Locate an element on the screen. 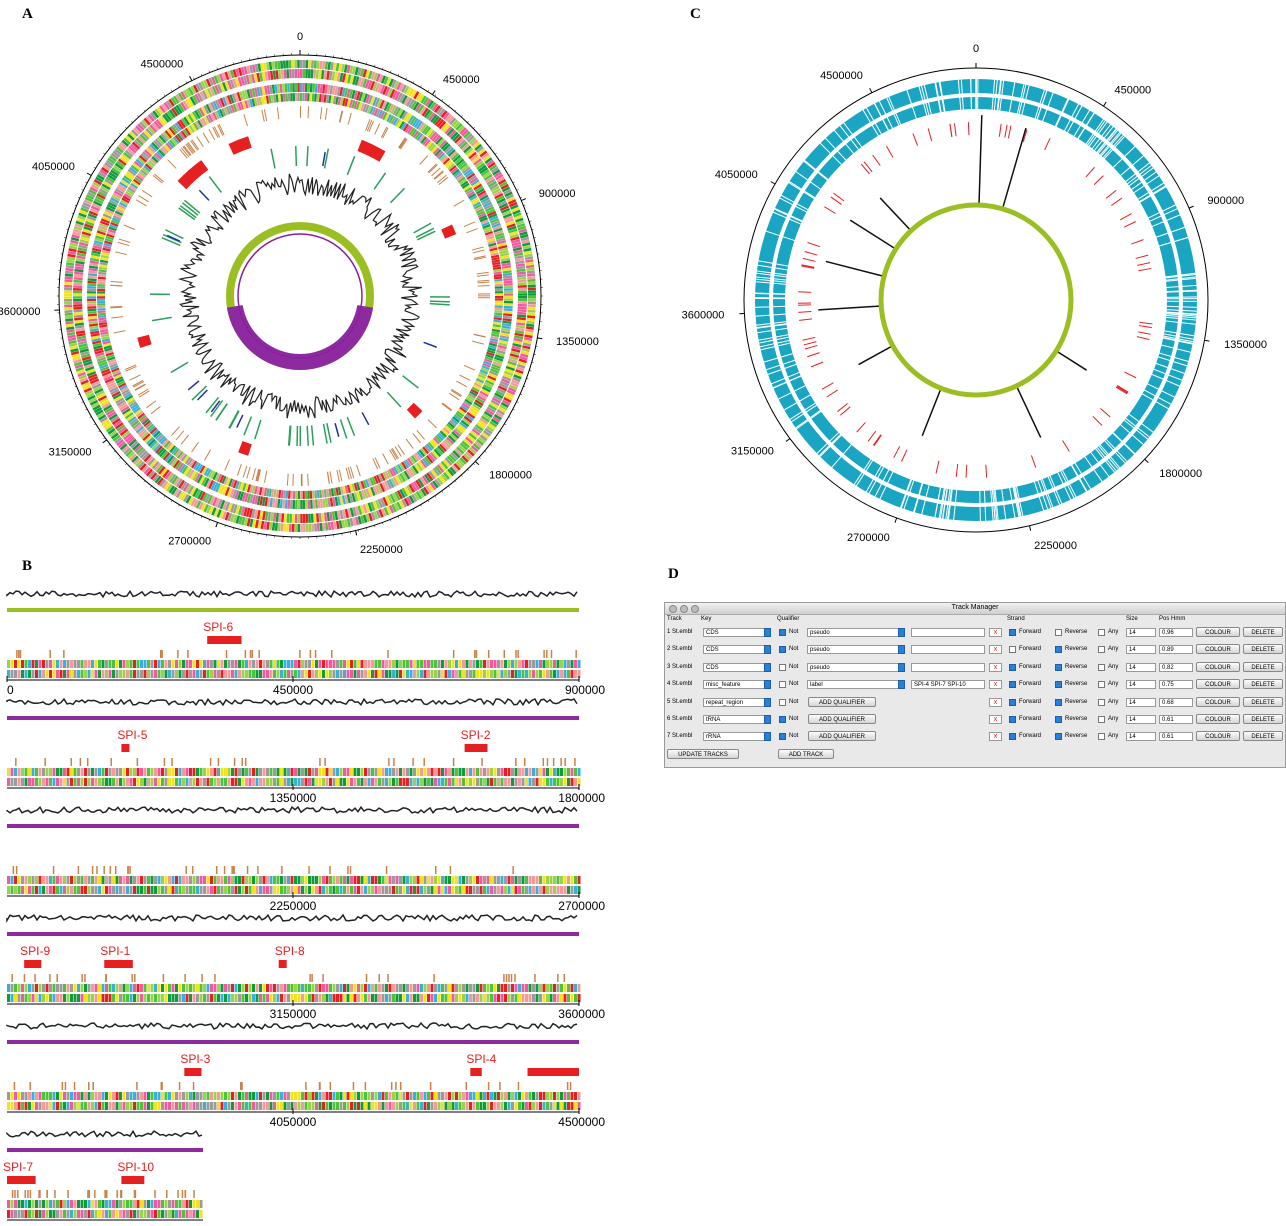  key-select: repeat_region is located at coordinates (734, 702).